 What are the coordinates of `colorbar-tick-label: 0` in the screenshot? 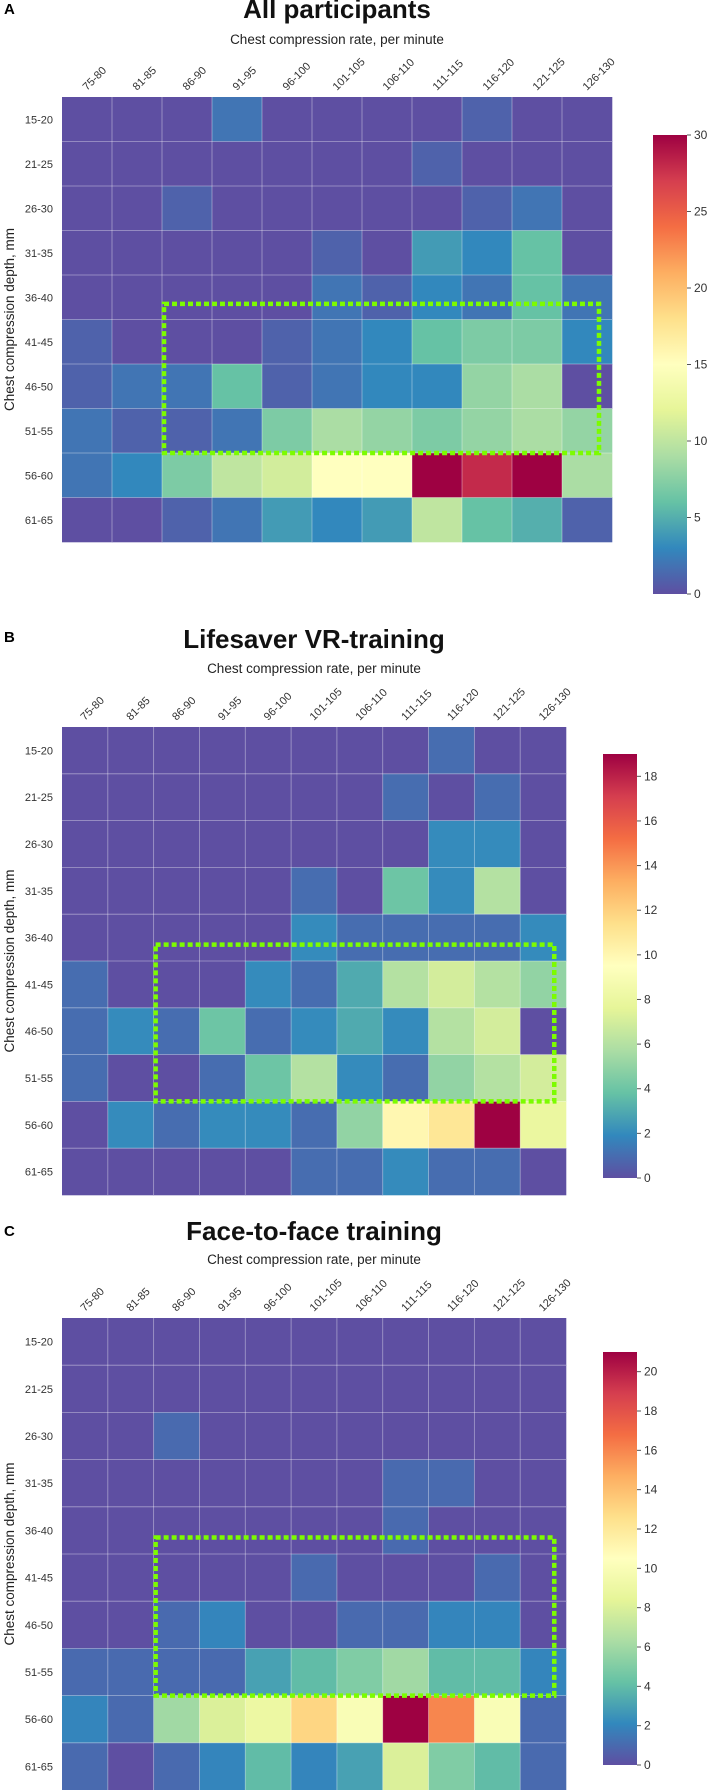 It's located at (697, 594).